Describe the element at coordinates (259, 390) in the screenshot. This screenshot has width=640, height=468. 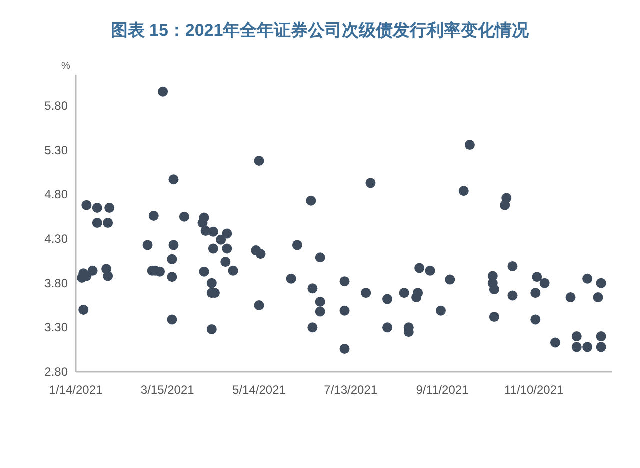
I see `x-tick-label: 5/14/2021` at that location.